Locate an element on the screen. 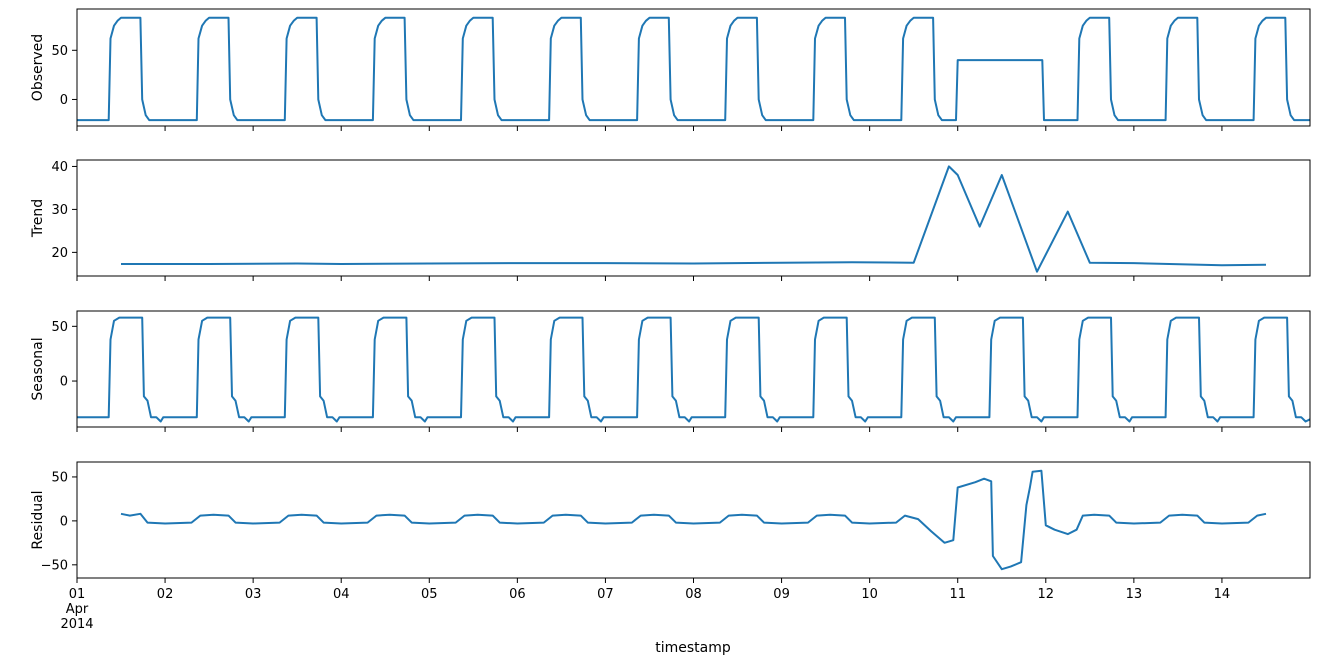  trend-y-tick-label: 20 is located at coordinates (59, 253).